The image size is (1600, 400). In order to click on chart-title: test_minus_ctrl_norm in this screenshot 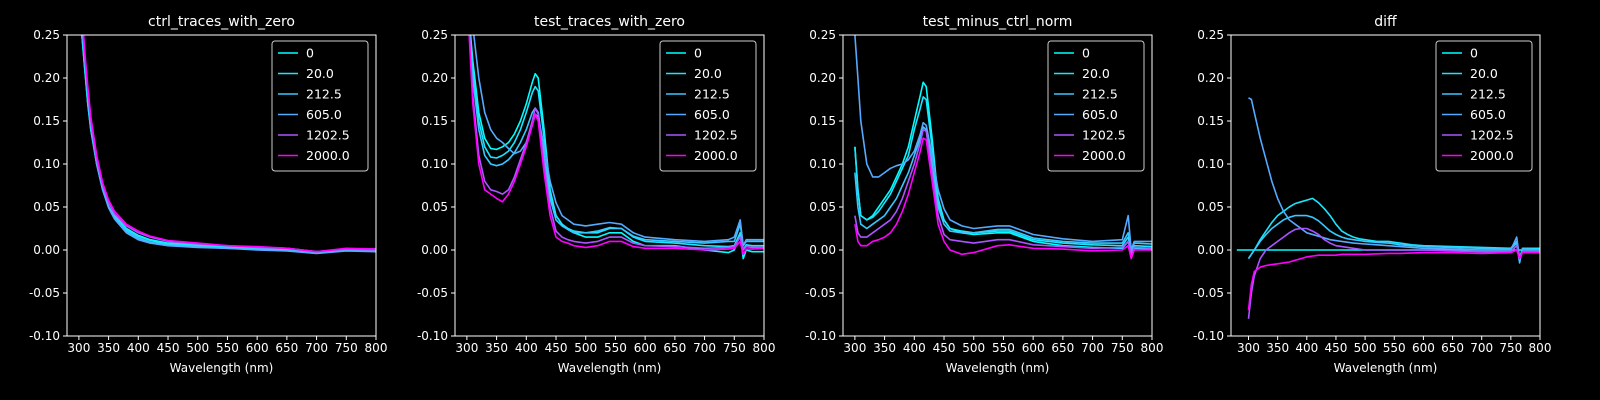, I will do `click(998, 22)`.